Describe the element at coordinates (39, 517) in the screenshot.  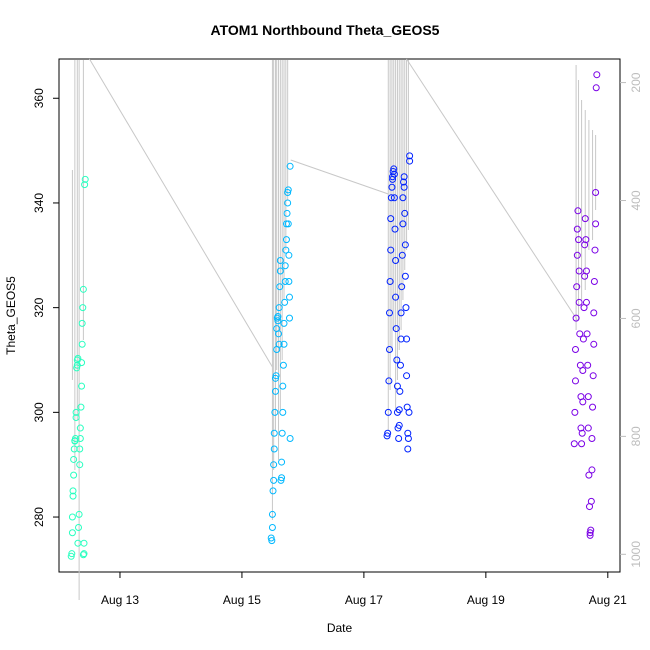
I see `y-tick-label: 280` at that location.